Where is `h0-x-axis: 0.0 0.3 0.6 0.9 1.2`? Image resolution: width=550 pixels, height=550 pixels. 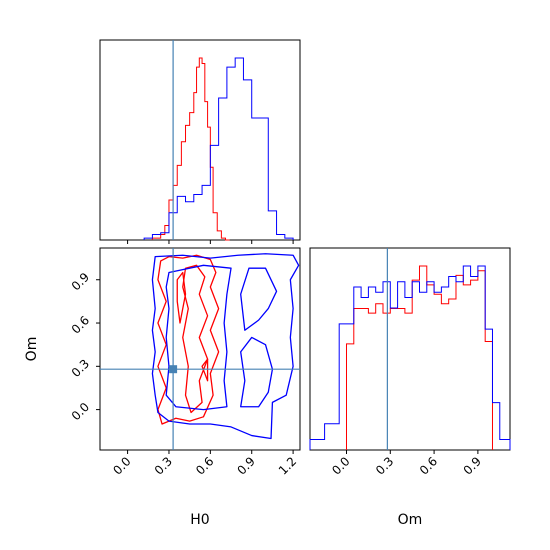
h0-x-axis: 0.0 0.3 0.6 0.9 1.2 is located at coordinates (204, 464).